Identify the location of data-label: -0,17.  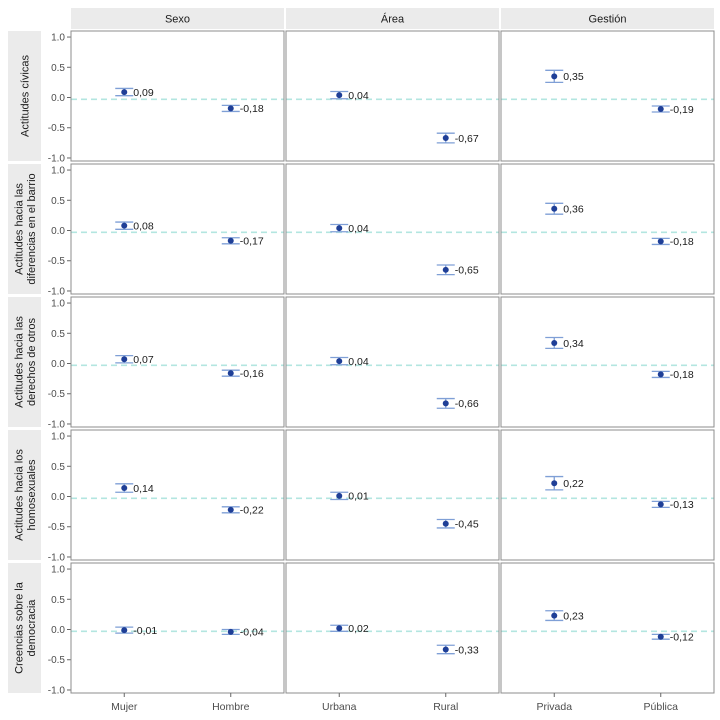
(252, 242).